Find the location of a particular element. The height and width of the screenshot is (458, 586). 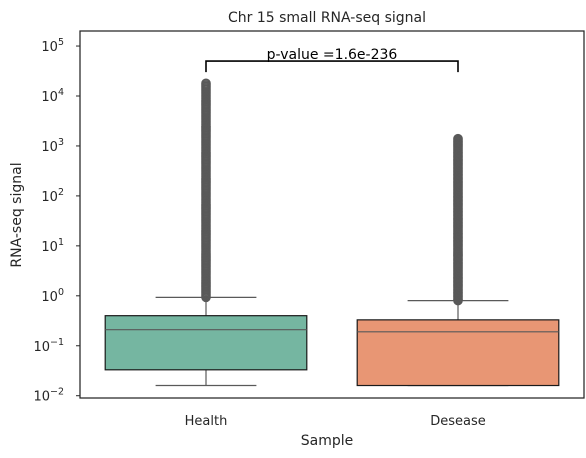

y-tick-label: 10³ is located at coordinates (52, 146).